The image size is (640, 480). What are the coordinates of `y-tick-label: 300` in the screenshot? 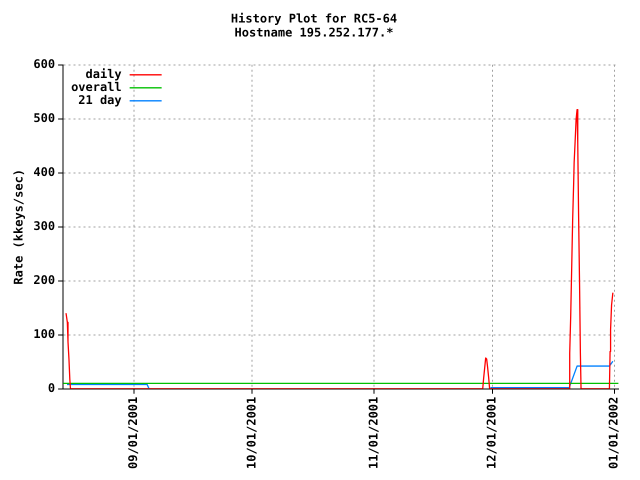 It's located at (44, 225).